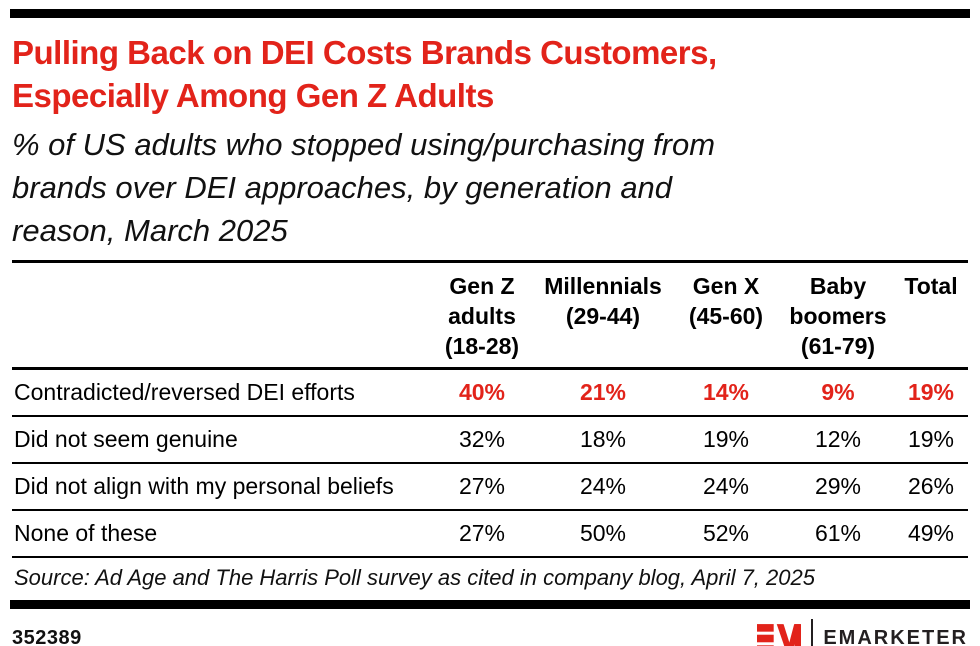 Image resolution: width=980 pixels, height=646 pixels. I want to click on cell-value: 18%, so click(603, 440).